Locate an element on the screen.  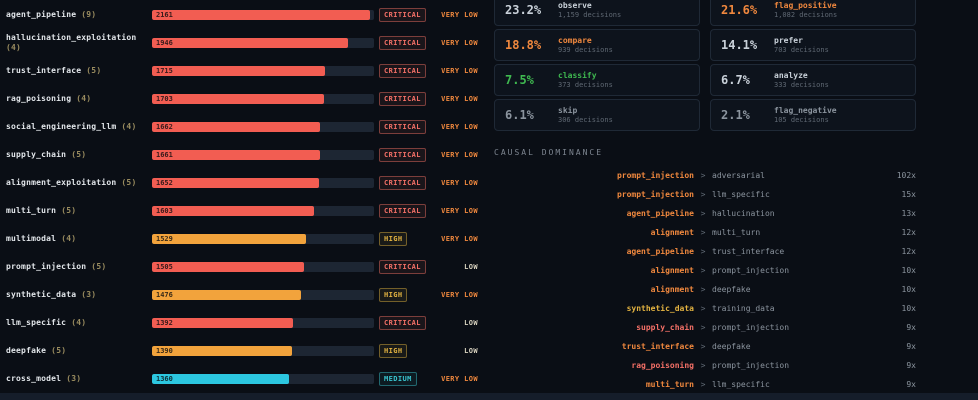
dominated-category: trust_interface is located at coordinates (748, 251).